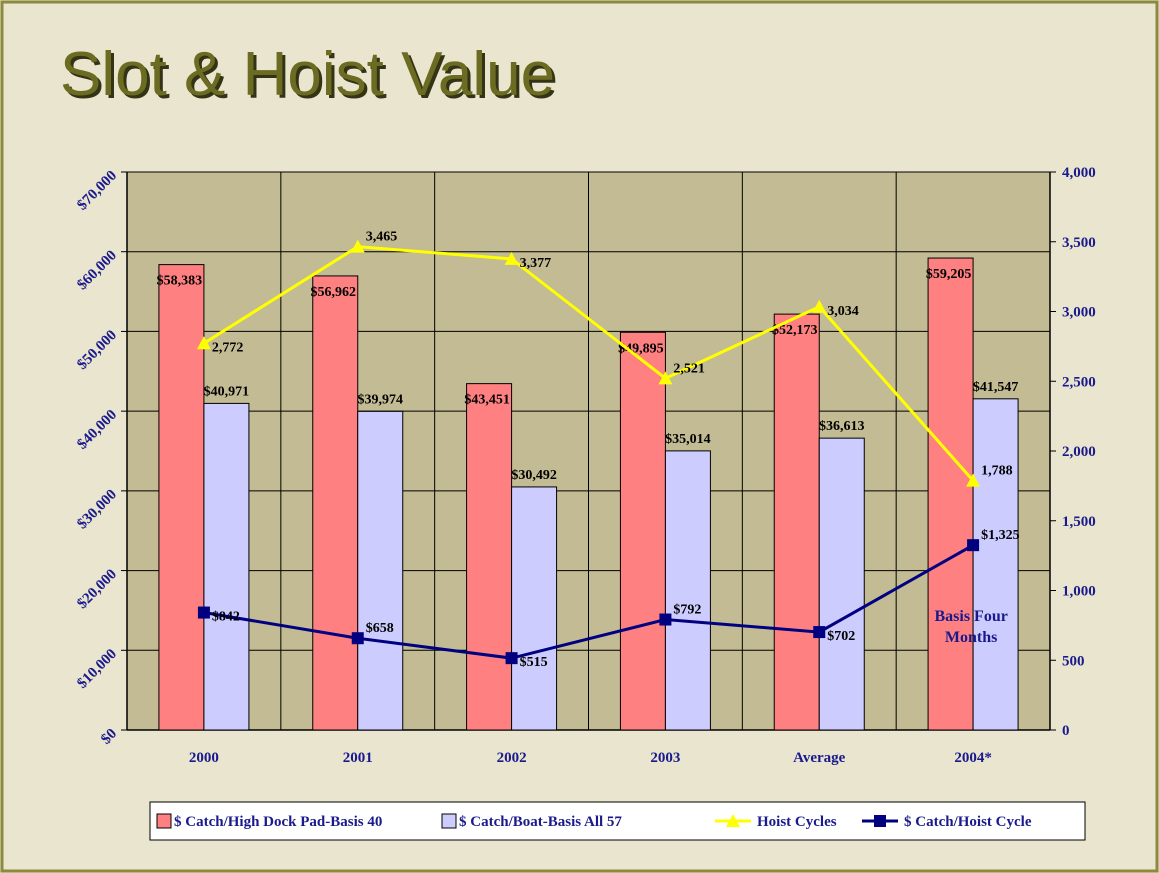 This screenshot has width=1159, height=873. I want to click on chart-title: Slot & Hoist Value, so click(307, 74).